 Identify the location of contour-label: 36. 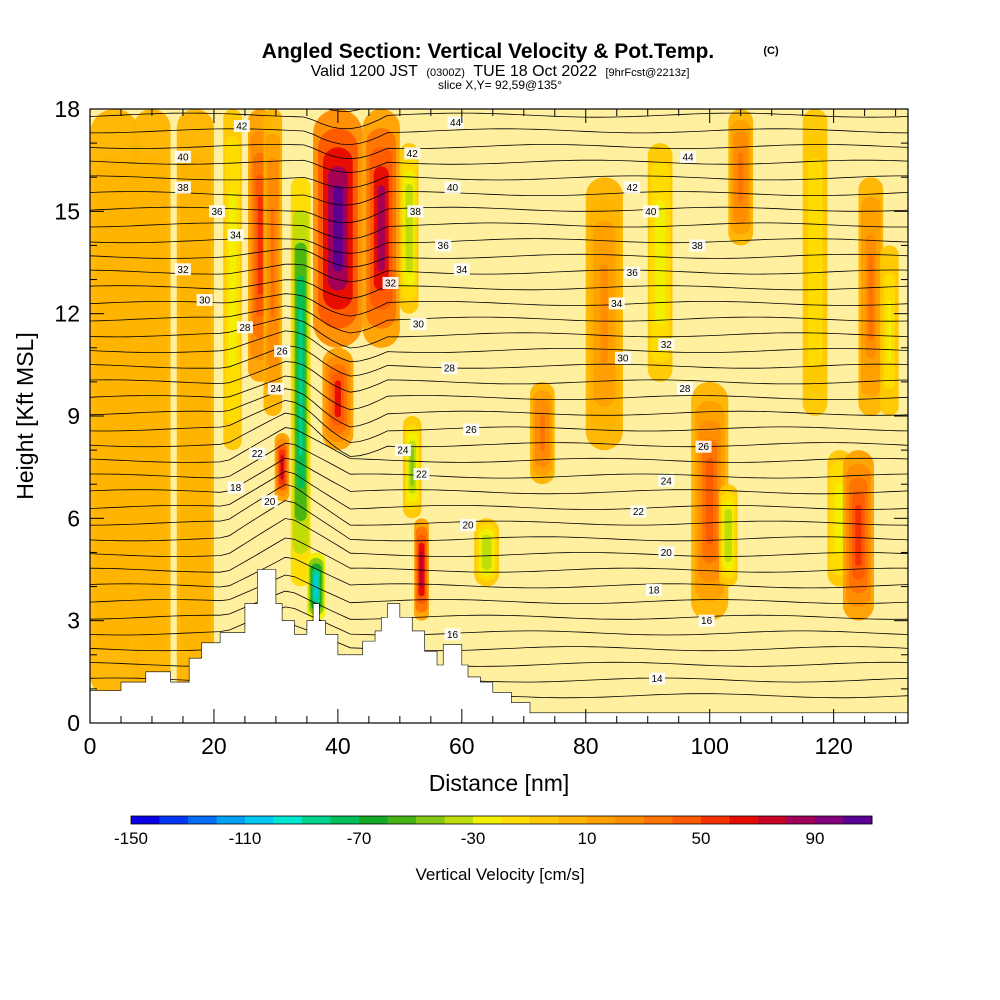
(632, 272).